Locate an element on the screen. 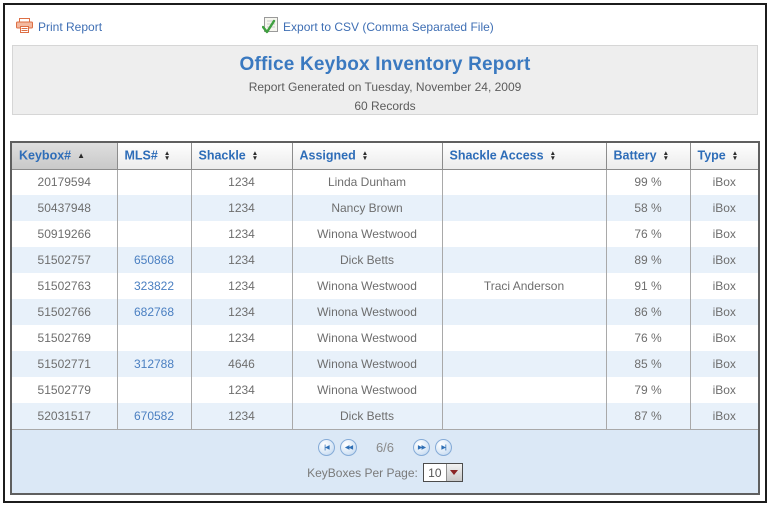 This screenshot has height=506, width=770. column-header-battery: Battery ▲ ▼ is located at coordinates (648, 156).